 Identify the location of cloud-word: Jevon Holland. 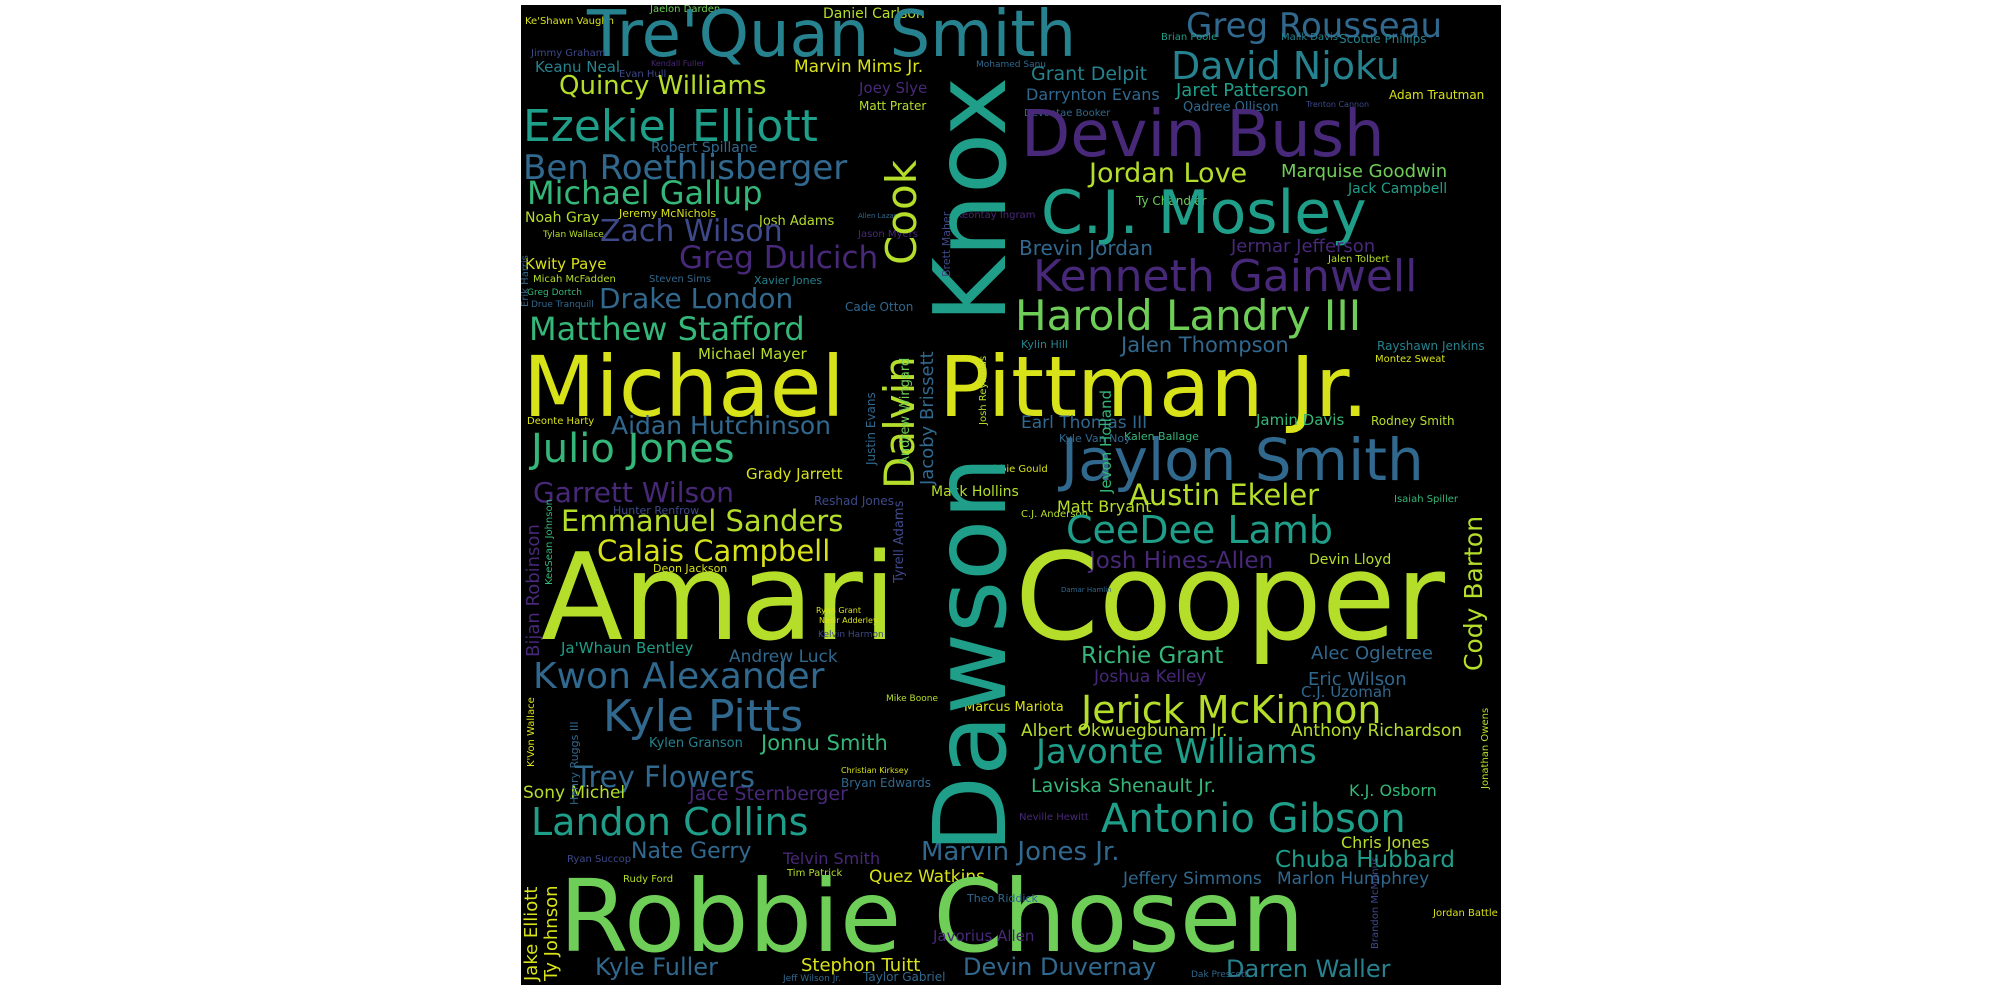
(1106, 441).